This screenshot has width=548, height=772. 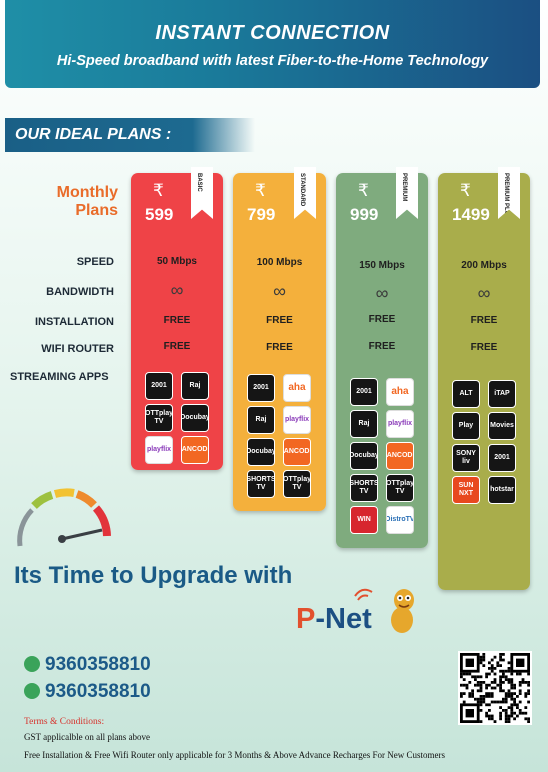 What do you see at coordinates (502, 426) in the screenshot?
I see `streaming-app-logo: Movies` at bounding box center [502, 426].